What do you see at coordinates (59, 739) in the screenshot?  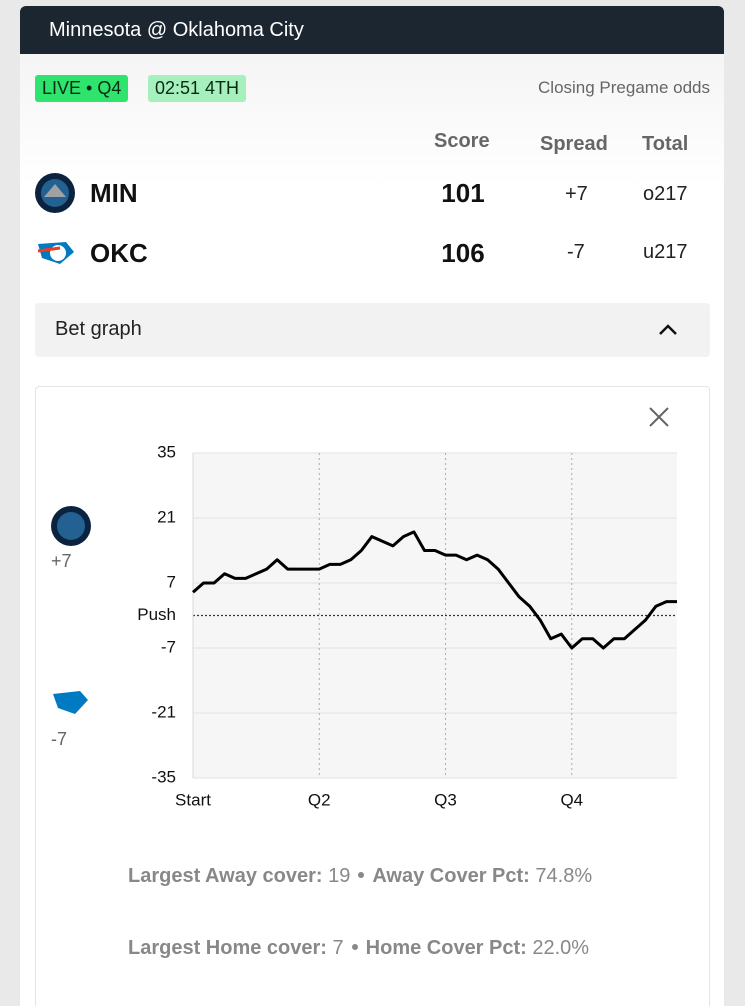 I see `home-label: -7` at bounding box center [59, 739].